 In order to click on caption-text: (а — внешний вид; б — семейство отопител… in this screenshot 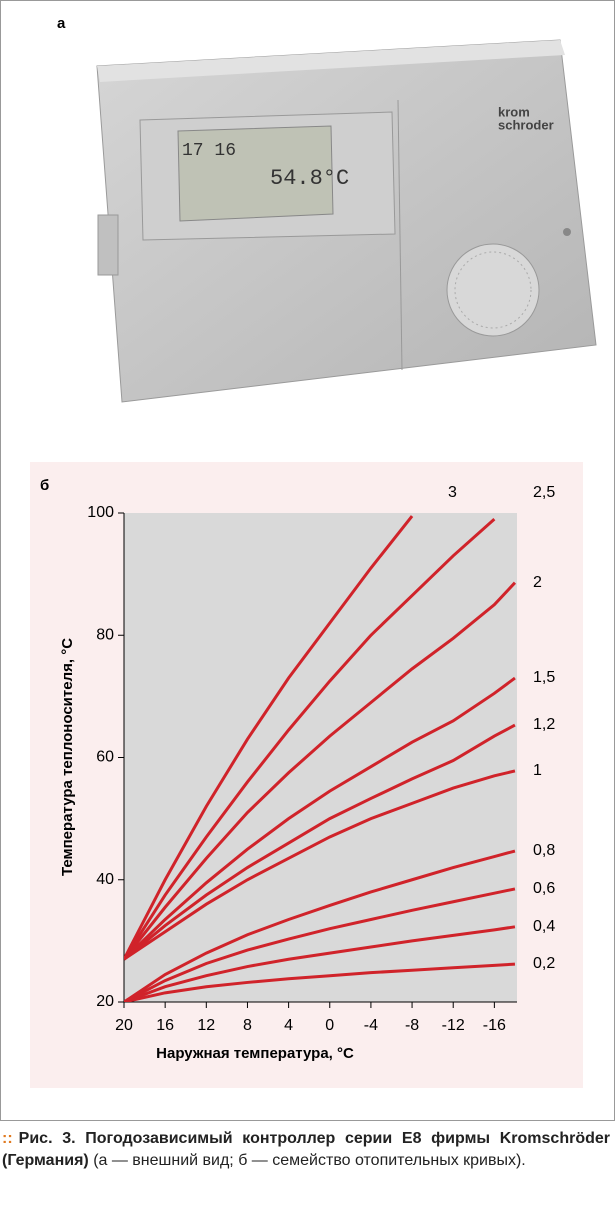, I will do `click(309, 1160)`.